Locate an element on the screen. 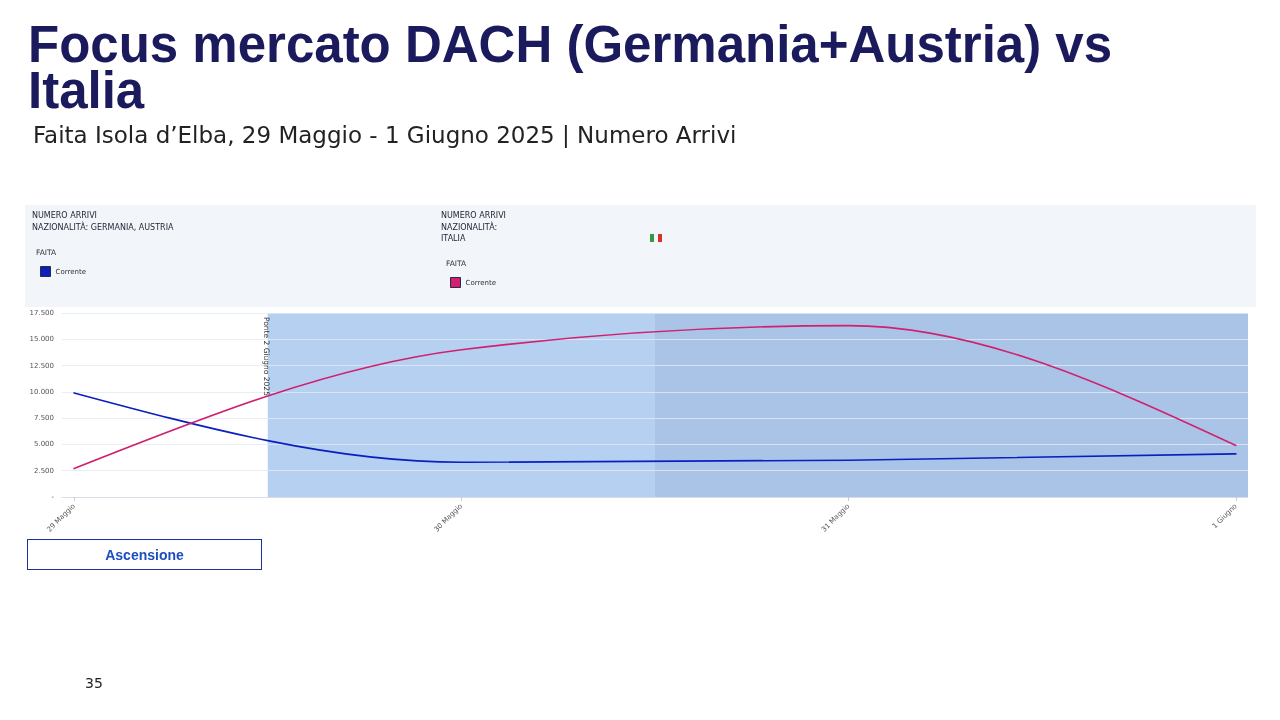 This screenshot has width=1280, height=720. chart-subtitle: Faita Isola d’Elba, 29 Maggio - 1 Giugno 2025 | Numero Arrivi is located at coordinates (385, 135).